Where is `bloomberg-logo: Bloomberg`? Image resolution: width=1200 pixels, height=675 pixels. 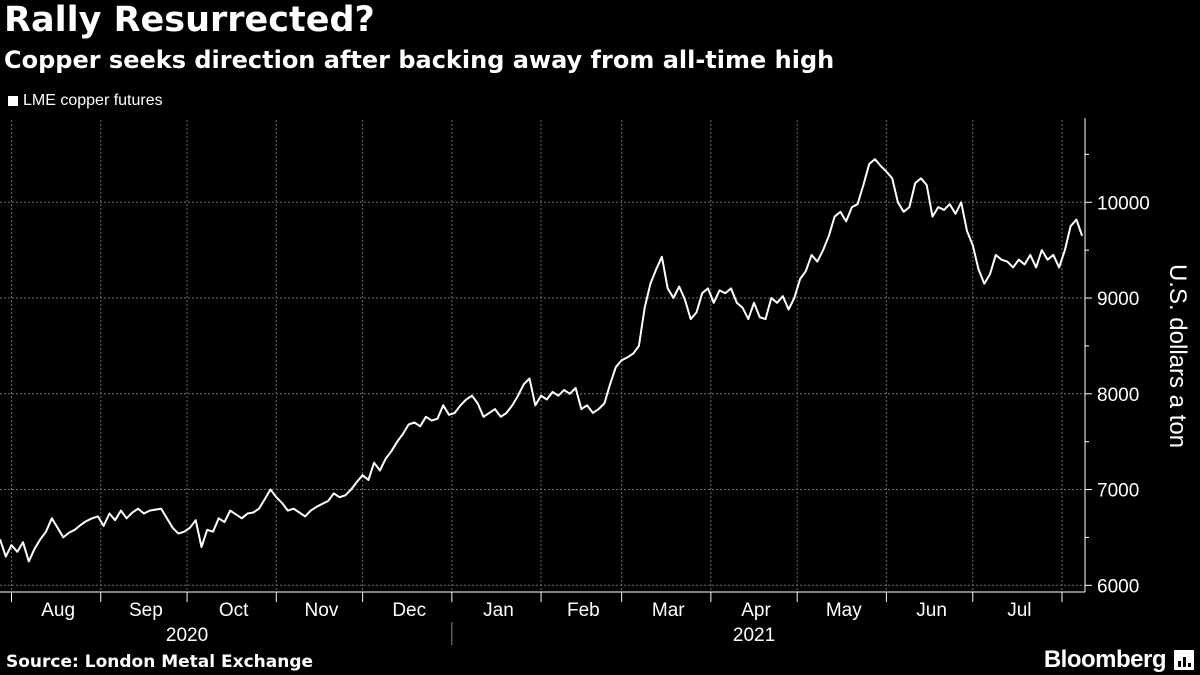 bloomberg-logo: Bloomberg is located at coordinates (1105, 659).